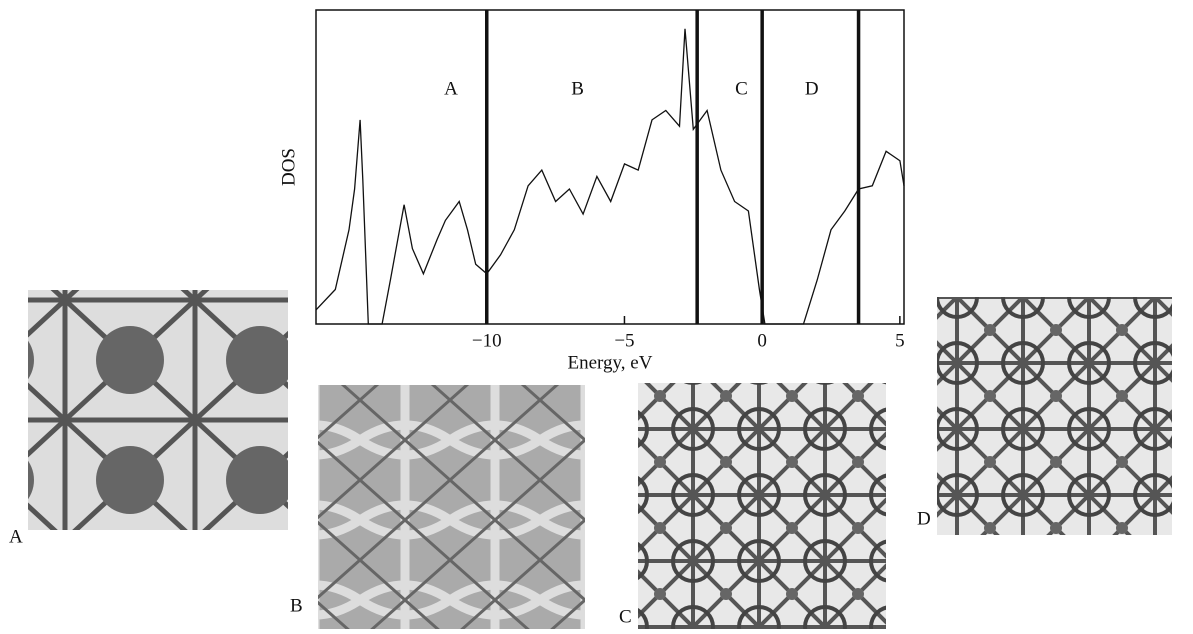 The width and height of the screenshot is (1193, 634). I want to click on panel-a: A, so click(148, 418).